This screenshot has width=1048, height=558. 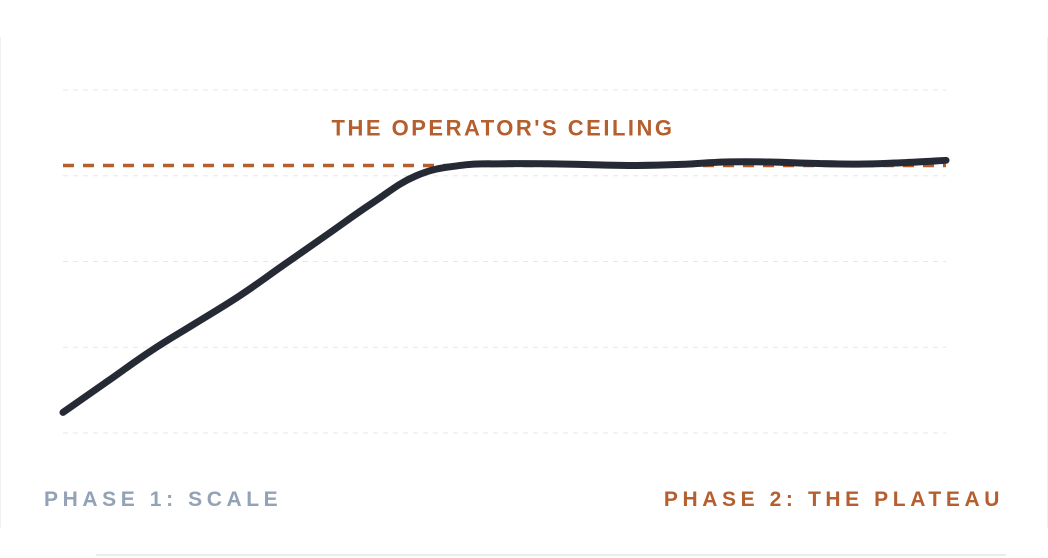 I want to click on phase-2-label: PHASE 2: THE PLATEAU, so click(x=833, y=499).